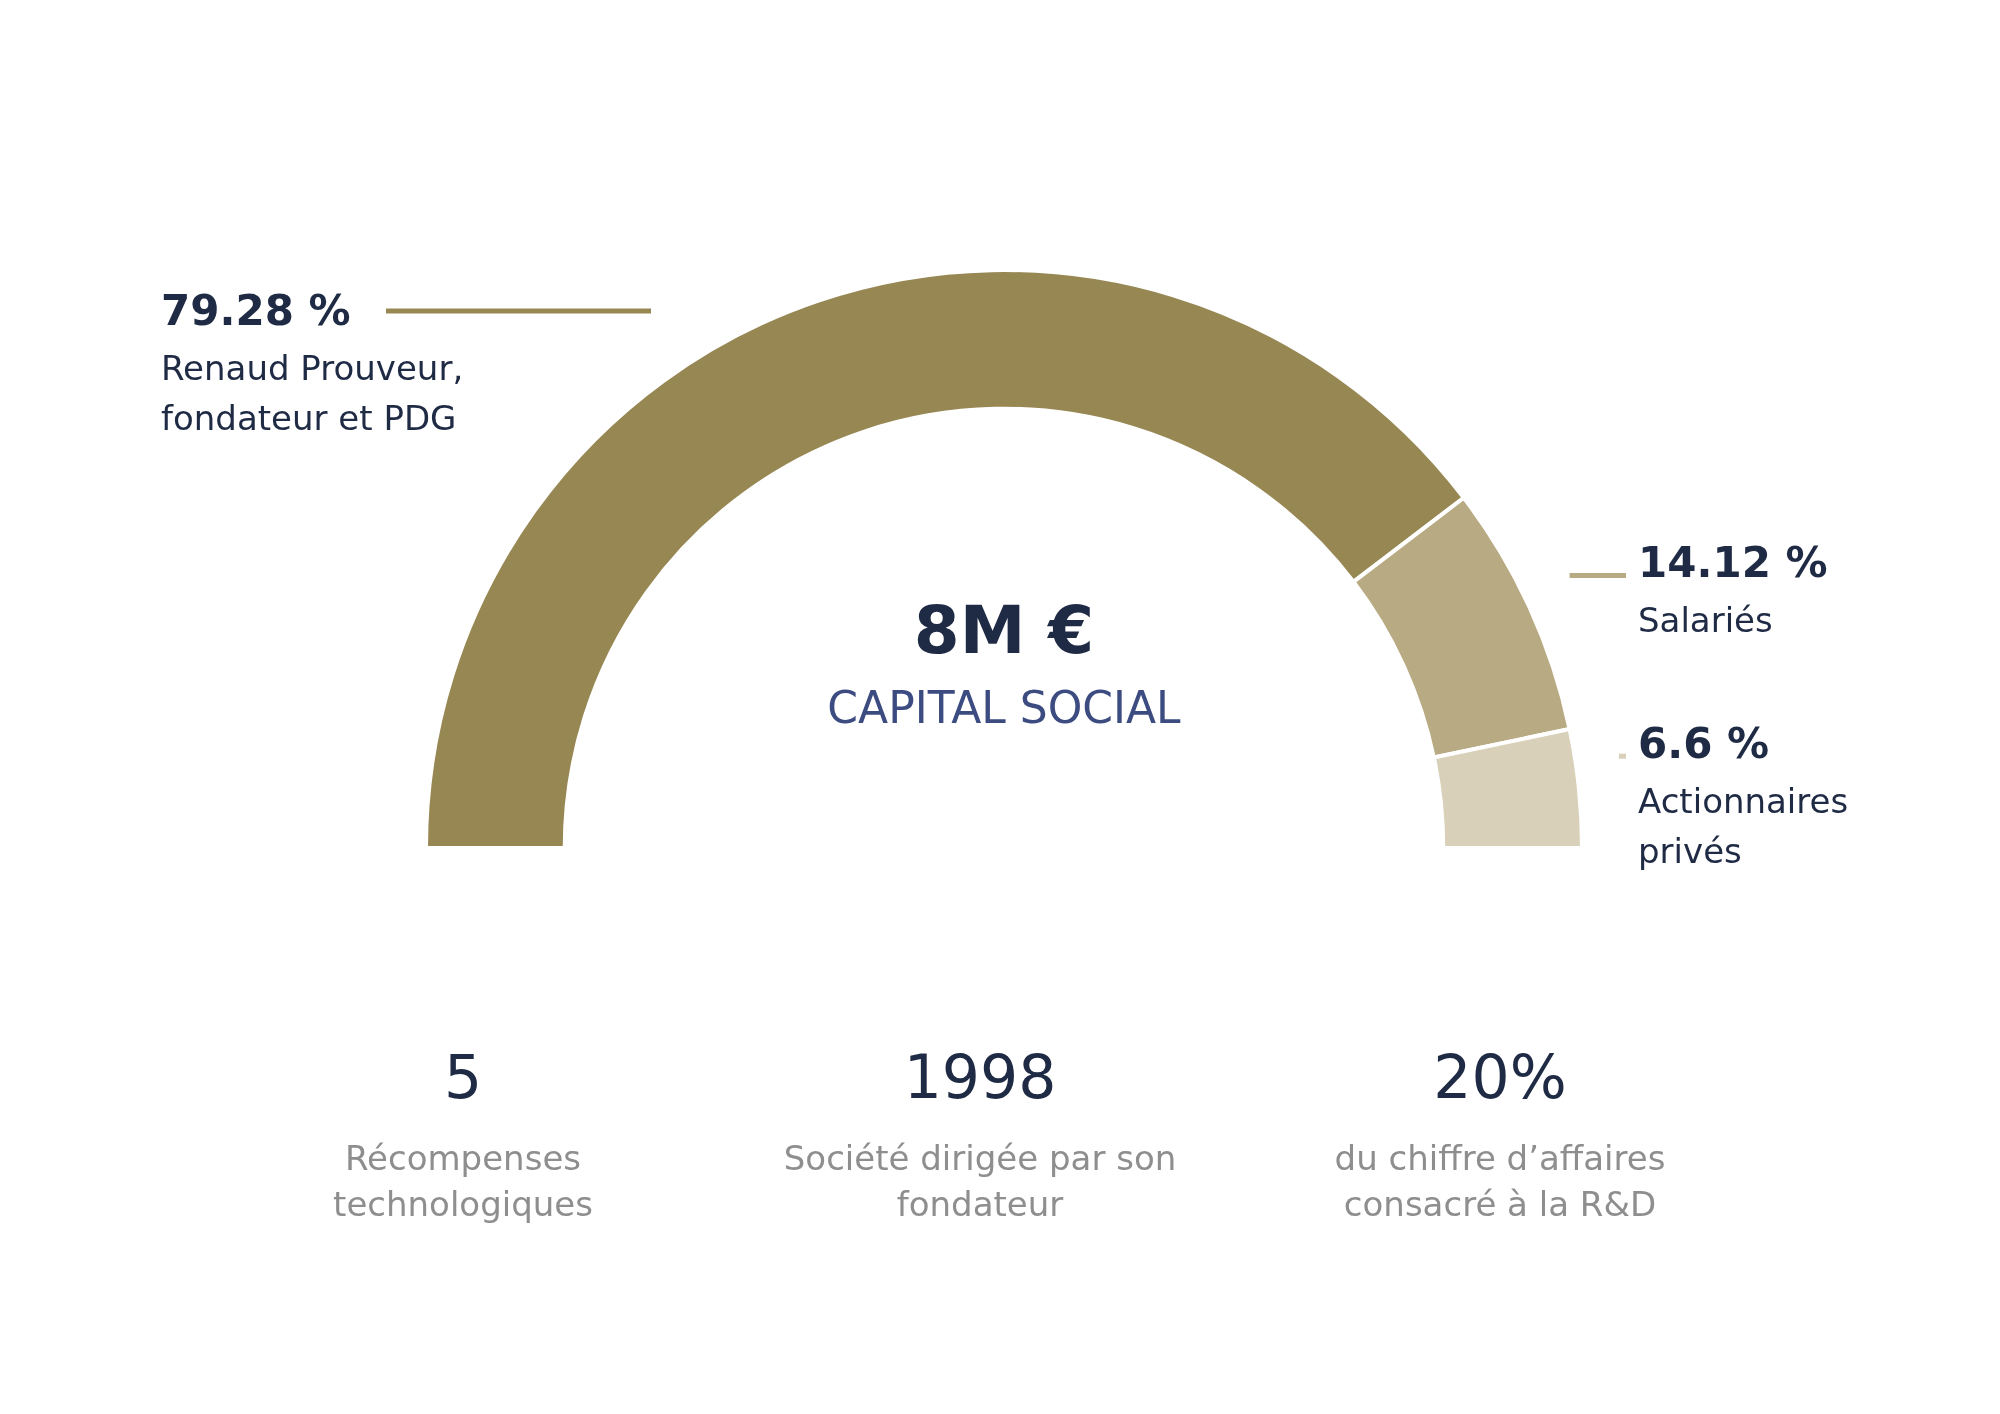 This screenshot has width=2000, height=1414. I want to click on text: CAPITAL SOCIAL, so click(1004, 707).